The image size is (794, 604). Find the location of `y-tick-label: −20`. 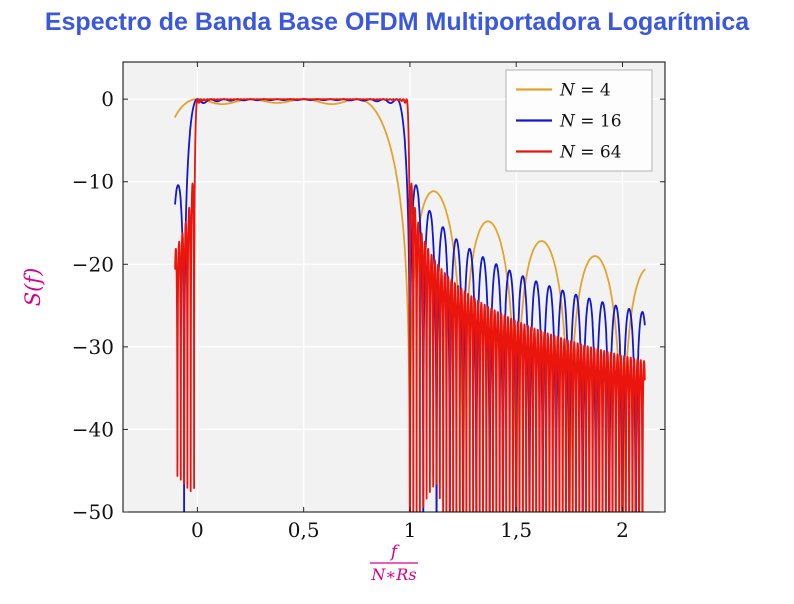

y-tick-label: −20 is located at coordinates (93, 264).